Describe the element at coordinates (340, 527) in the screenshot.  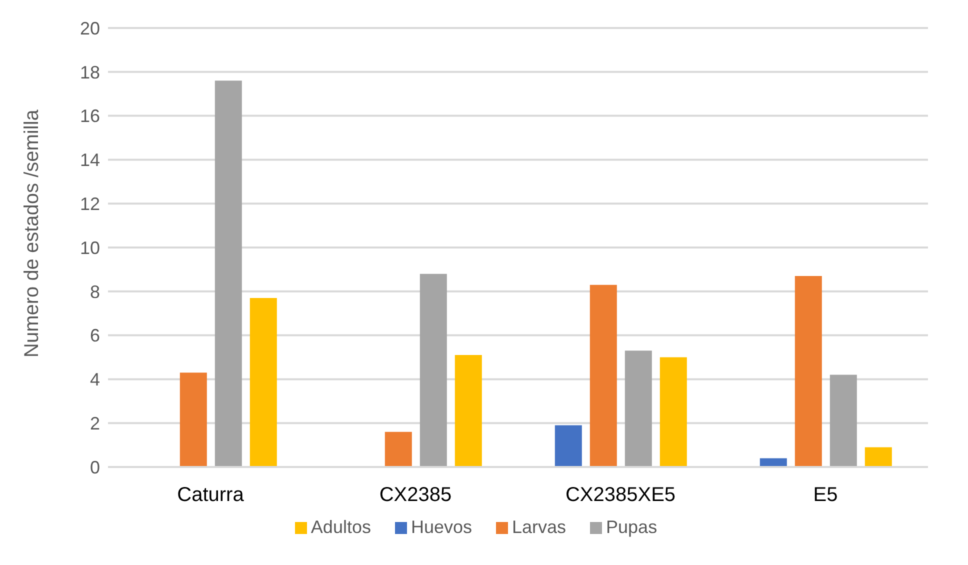
I see `legend-label: Adultos` at that location.